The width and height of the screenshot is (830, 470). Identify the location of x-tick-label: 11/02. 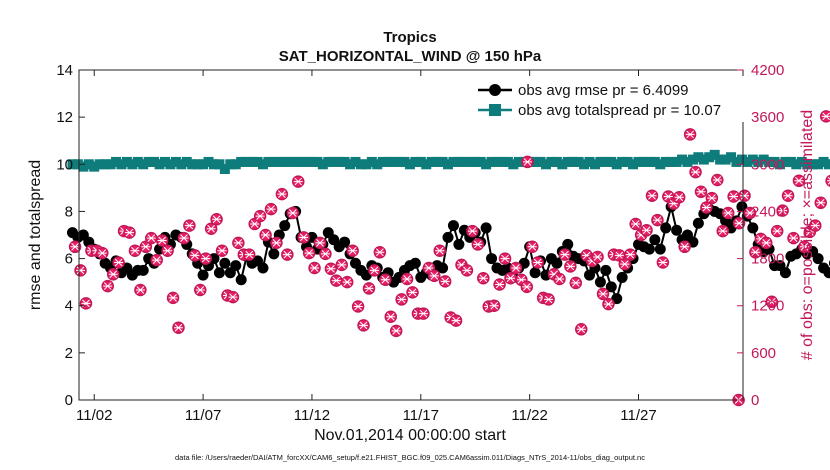
(94, 415).